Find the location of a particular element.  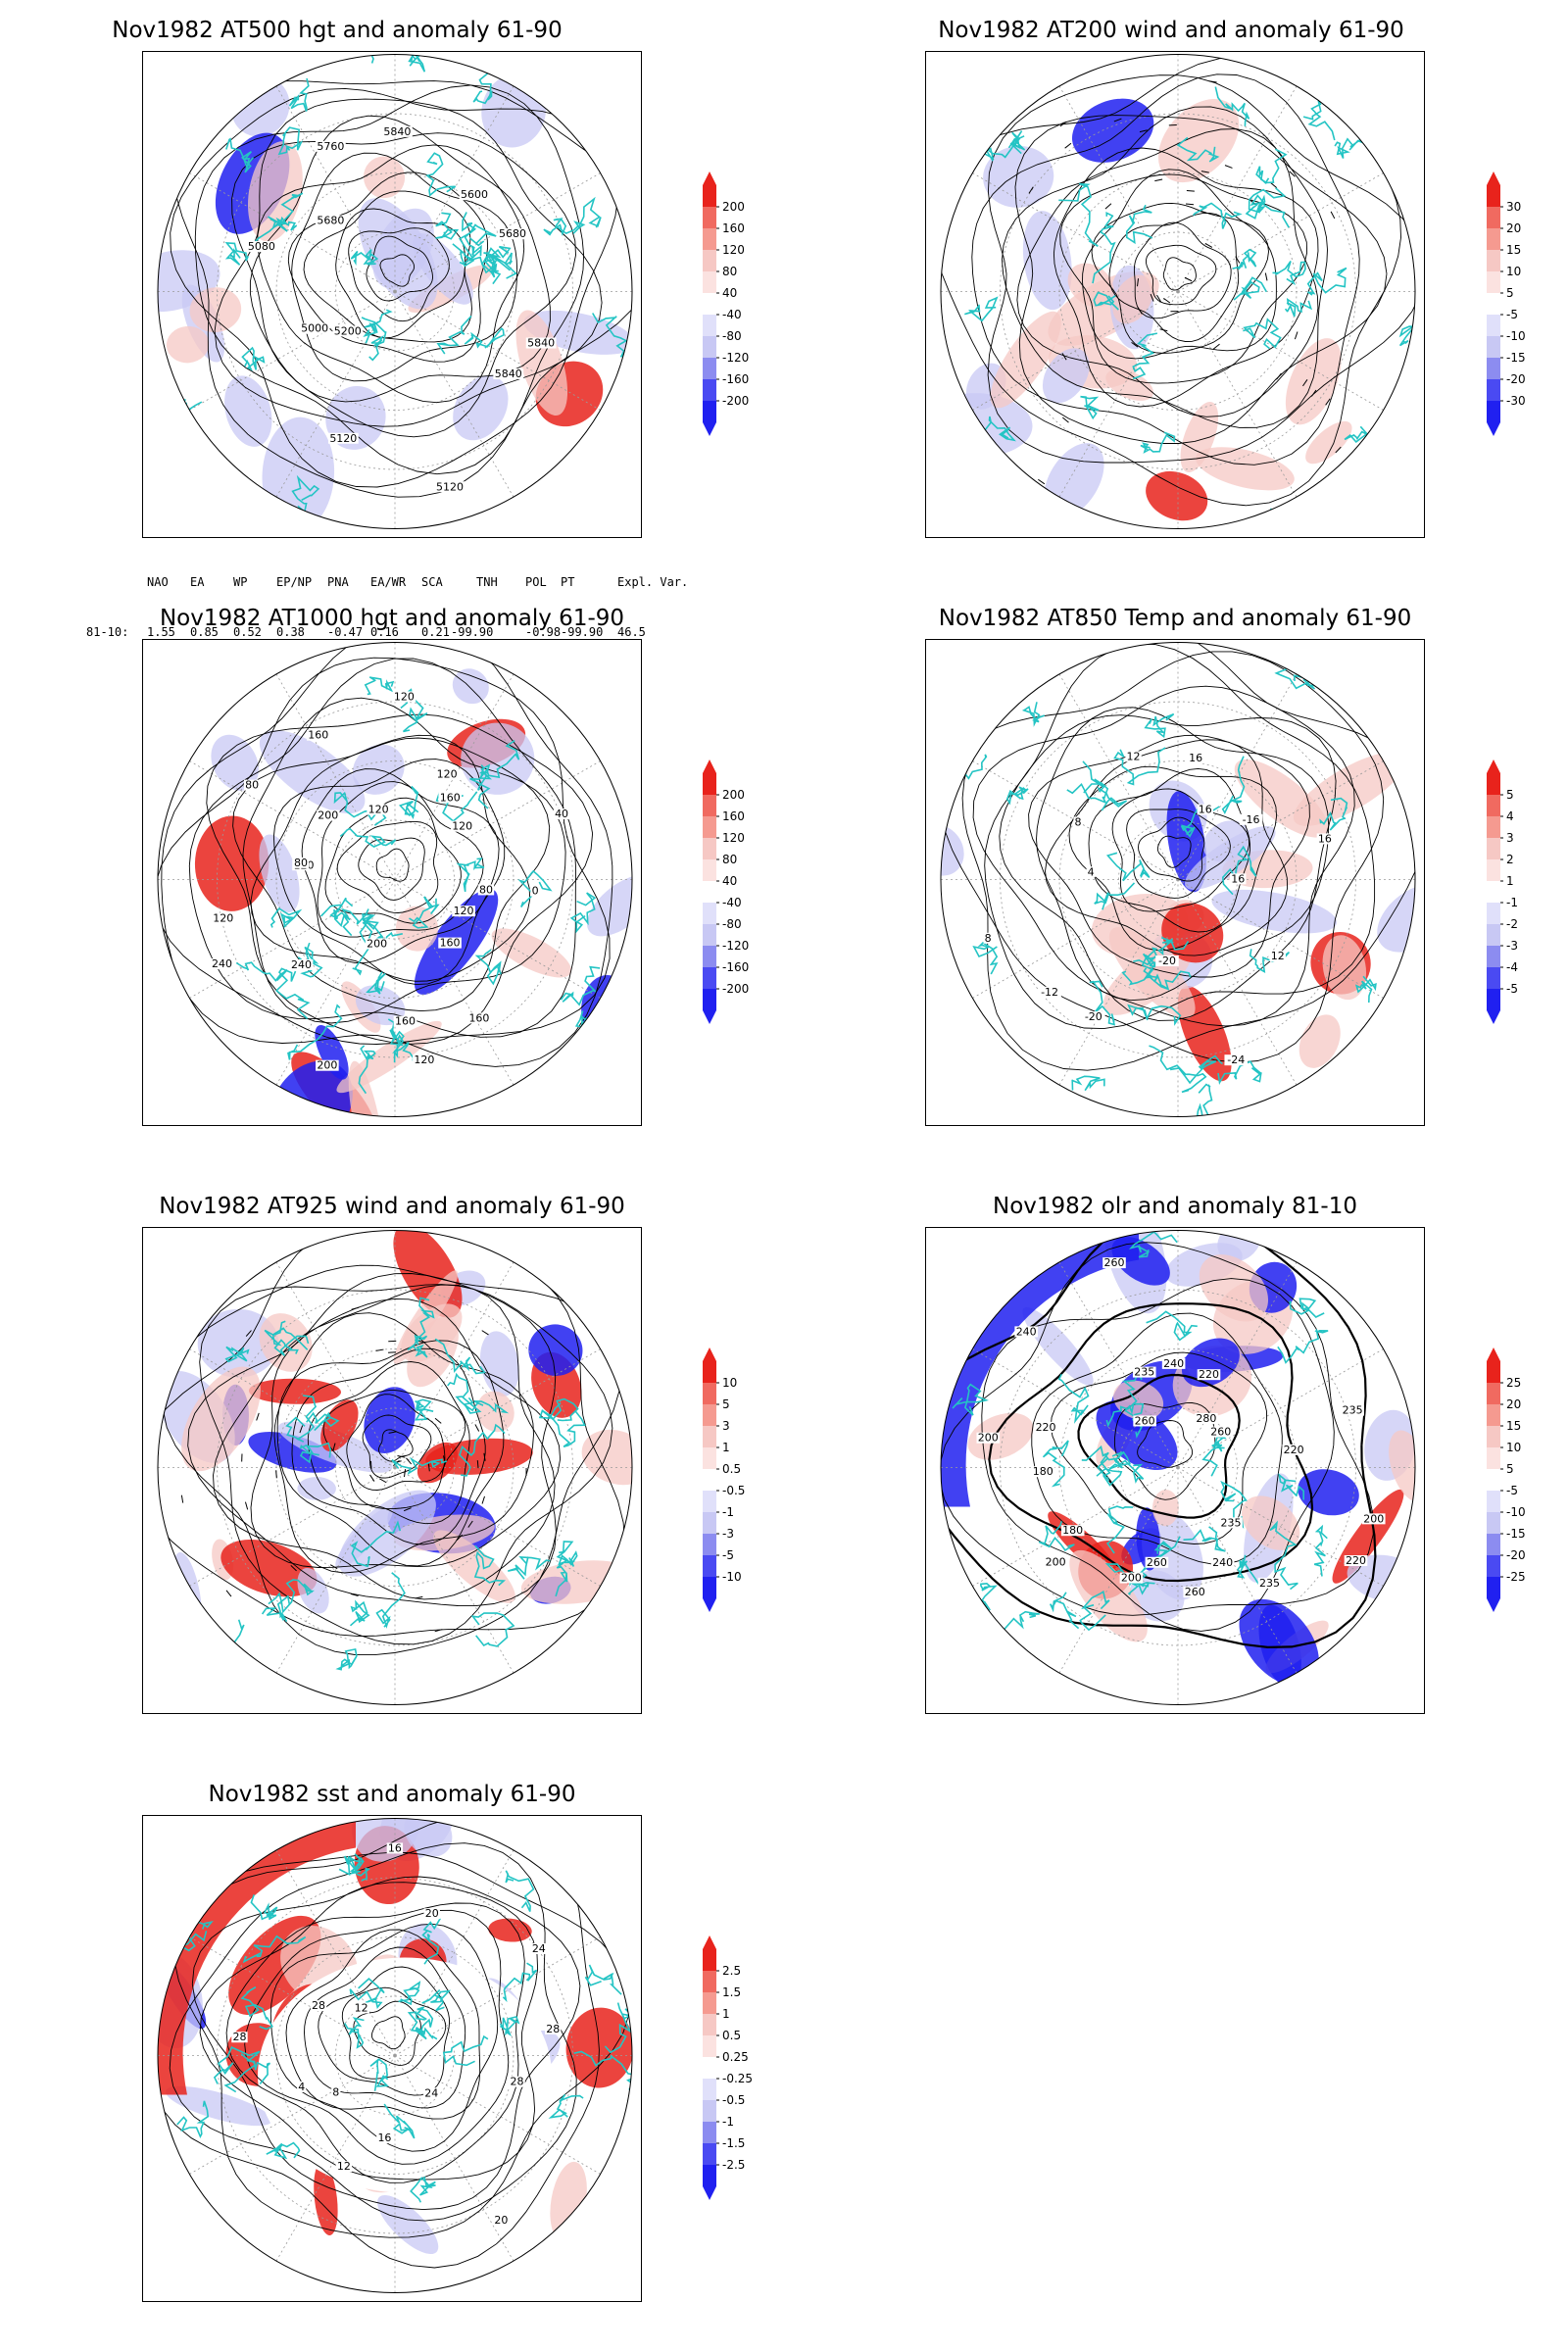

contour-label: 200 is located at coordinates (988, 1438).